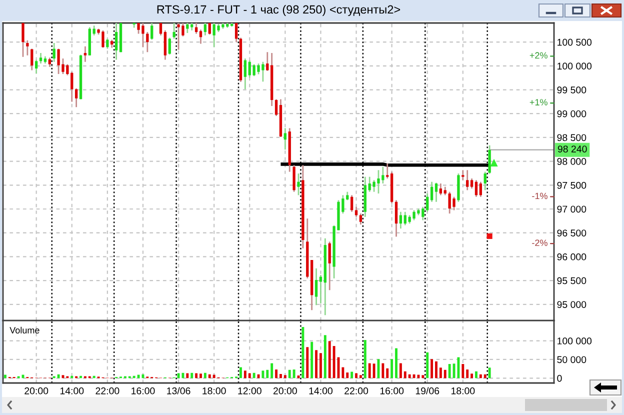 The image size is (624, 415). I want to click on text: Volume, so click(25, 330).